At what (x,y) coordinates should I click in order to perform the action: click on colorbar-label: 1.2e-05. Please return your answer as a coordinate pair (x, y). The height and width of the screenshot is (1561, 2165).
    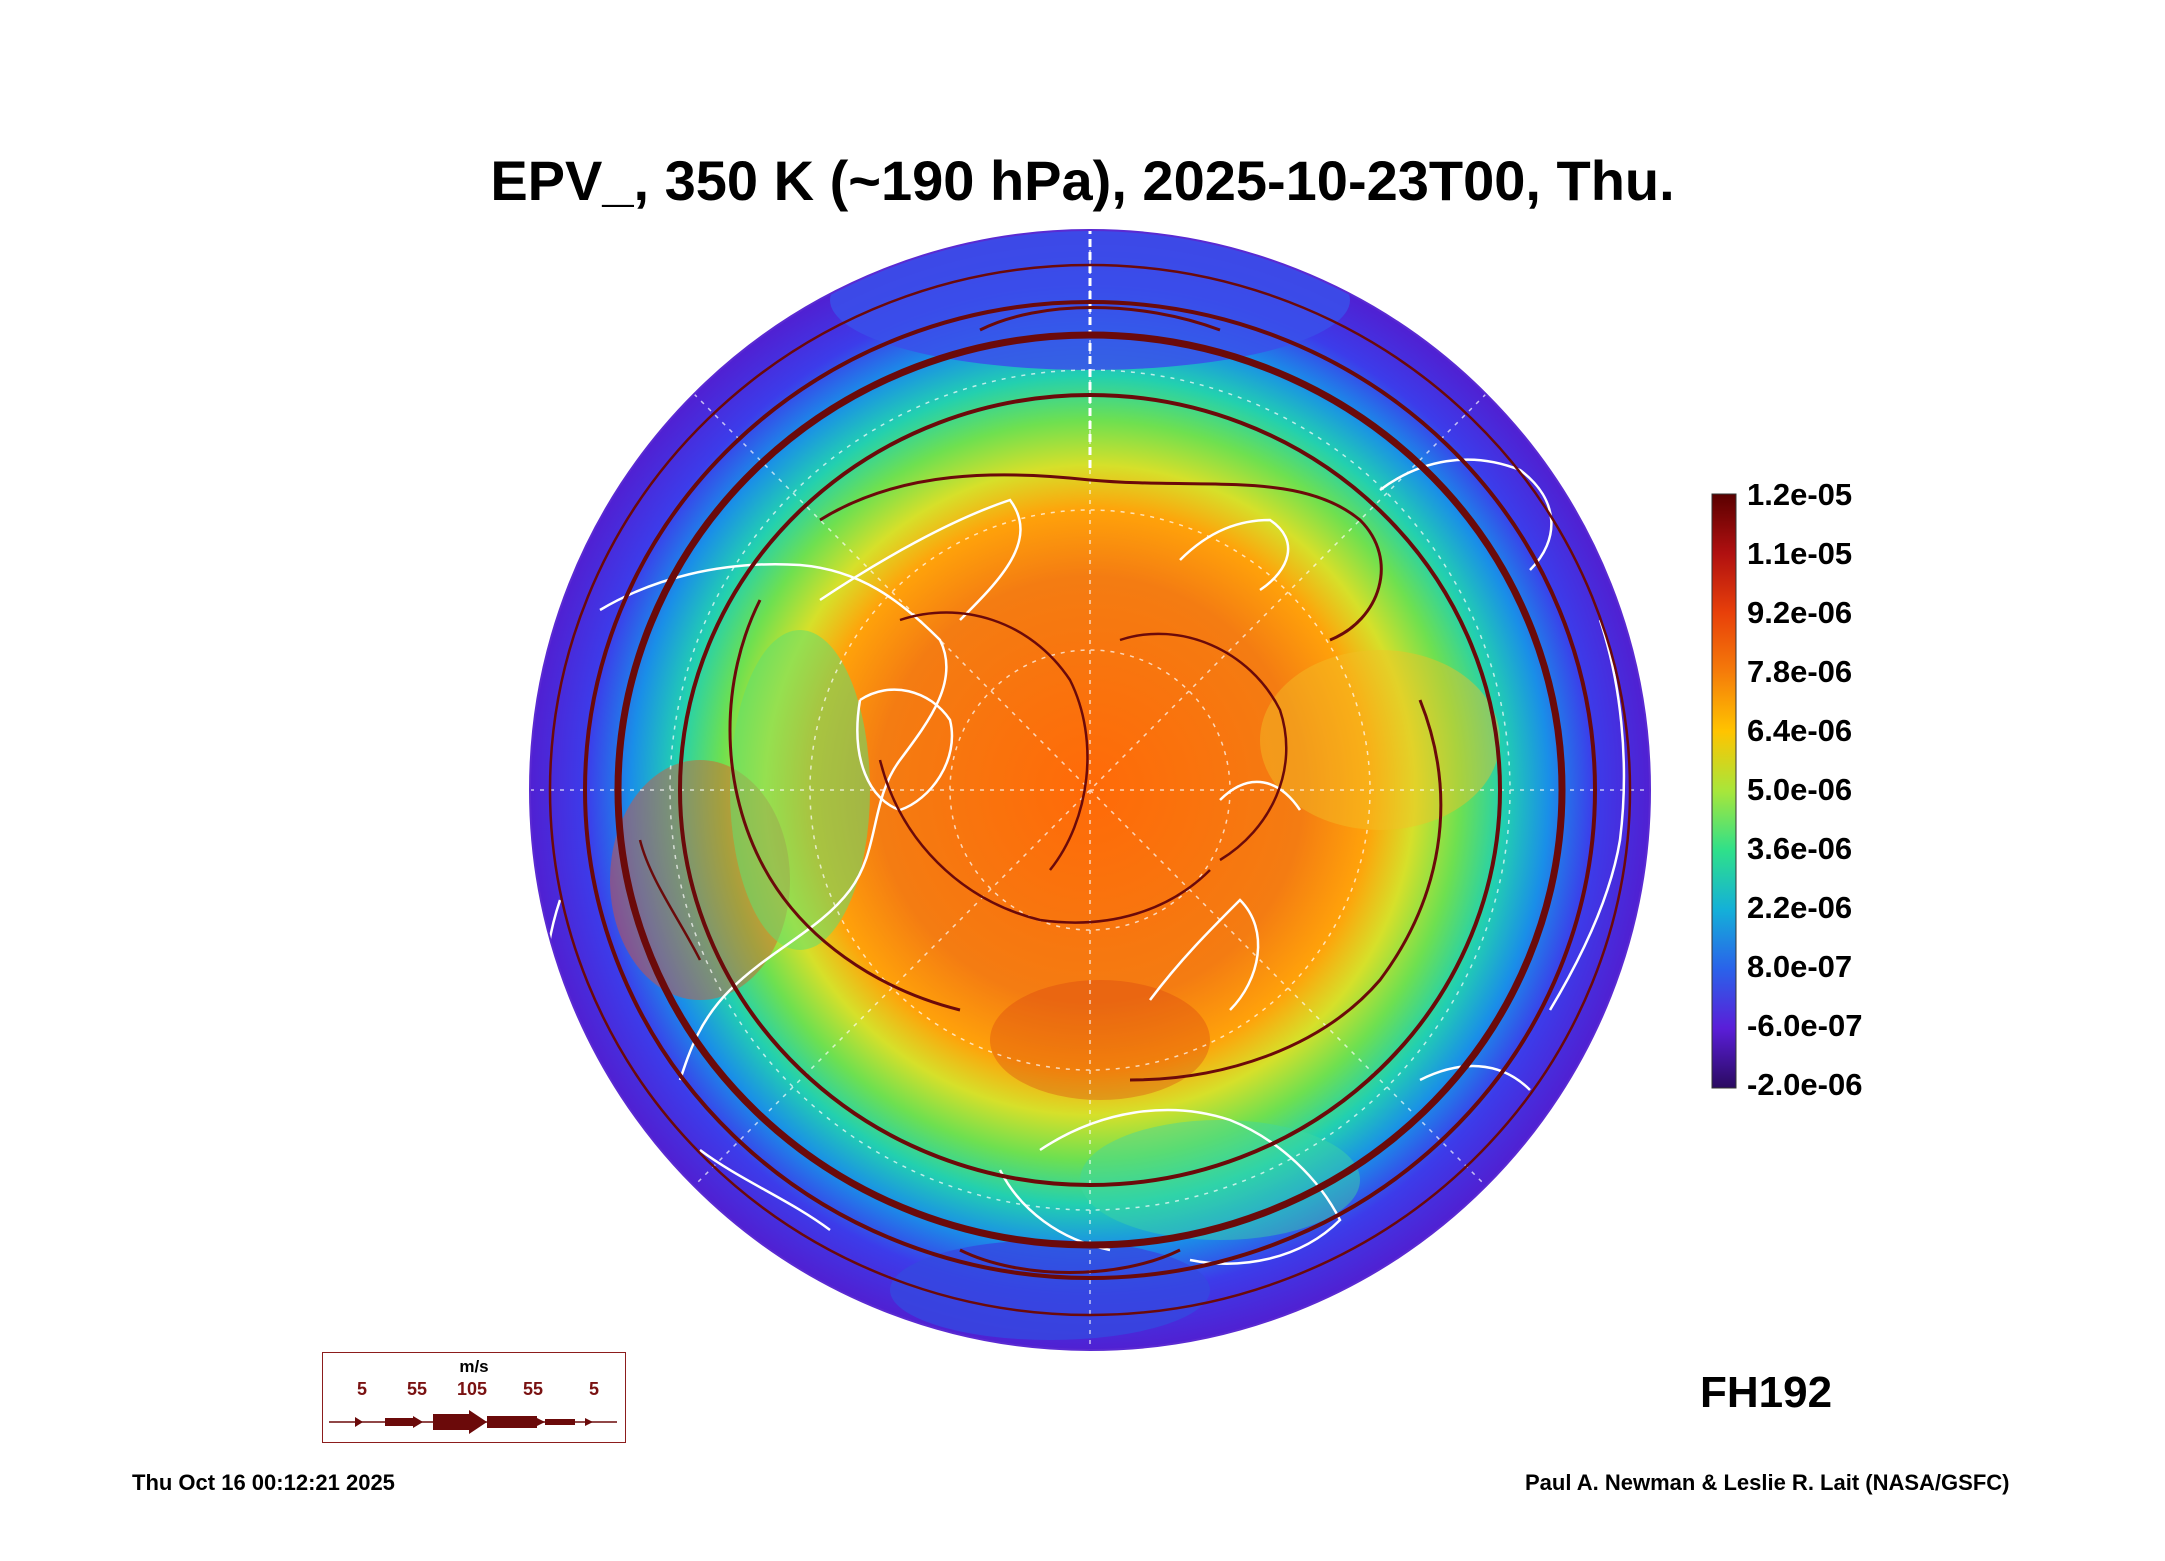
    Looking at the image, I should click on (1800, 494).